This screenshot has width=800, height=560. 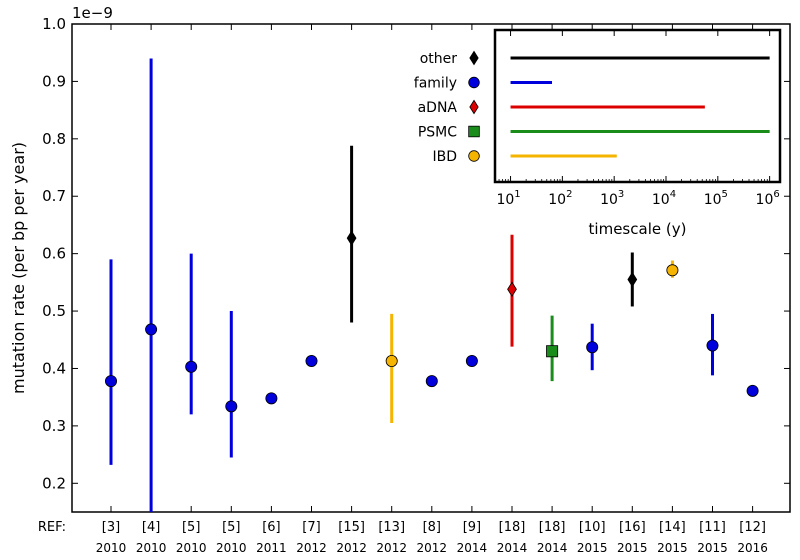 I want to click on ref-tick-label: [14], so click(x=672, y=527).